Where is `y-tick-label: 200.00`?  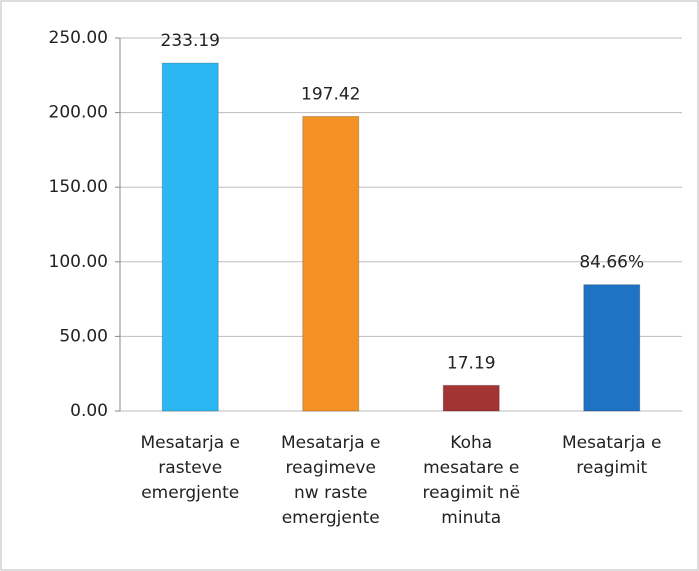 y-tick-label: 200.00 is located at coordinates (78, 113).